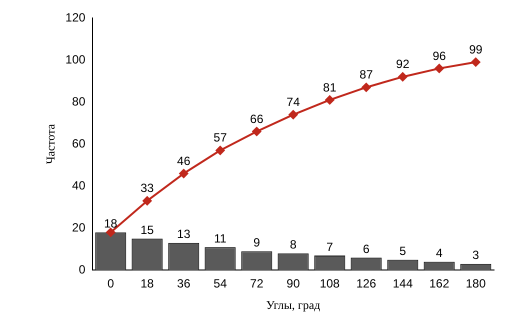 The width and height of the screenshot is (522, 321). I want to click on x-tick-label: 144, so click(403, 283).